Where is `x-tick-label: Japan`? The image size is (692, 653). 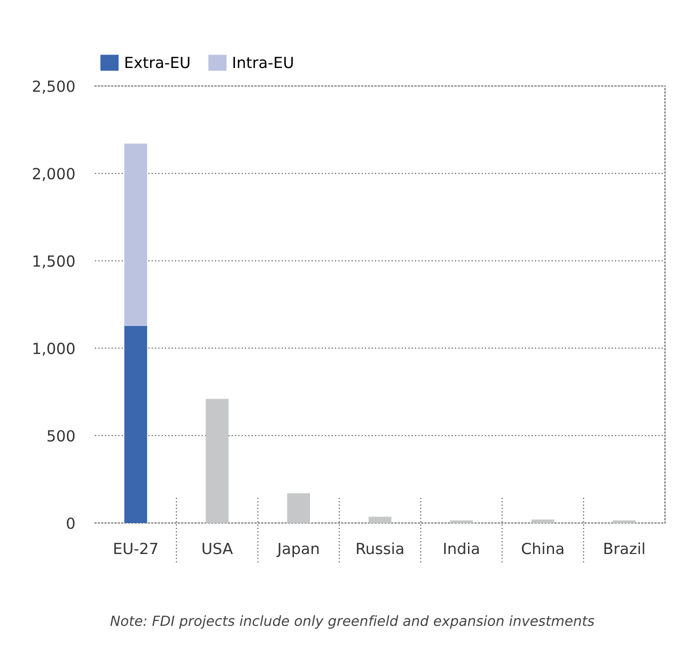 x-tick-label: Japan is located at coordinates (297, 550).